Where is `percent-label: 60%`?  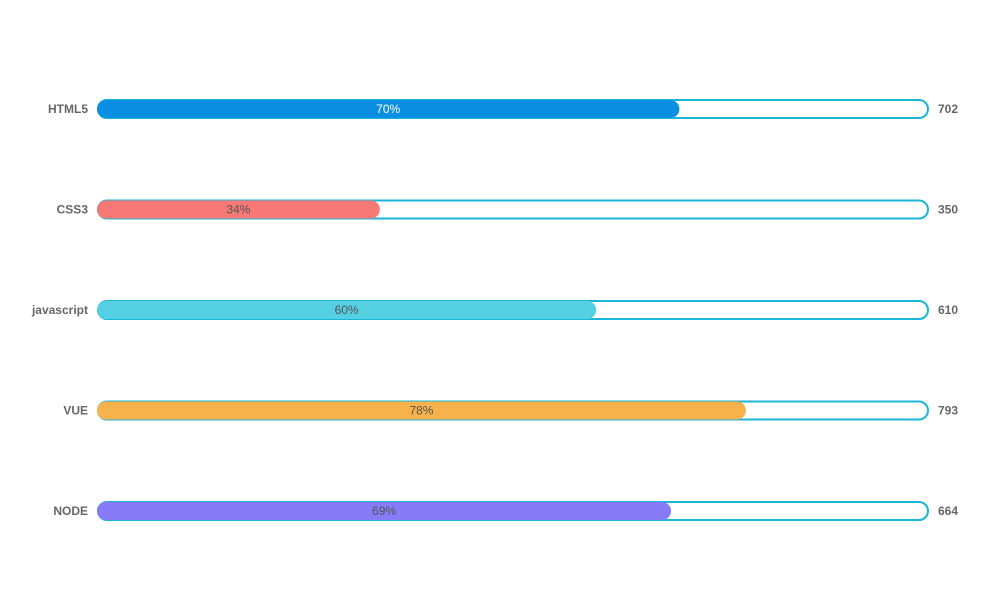
percent-label: 60% is located at coordinates (347, 310).